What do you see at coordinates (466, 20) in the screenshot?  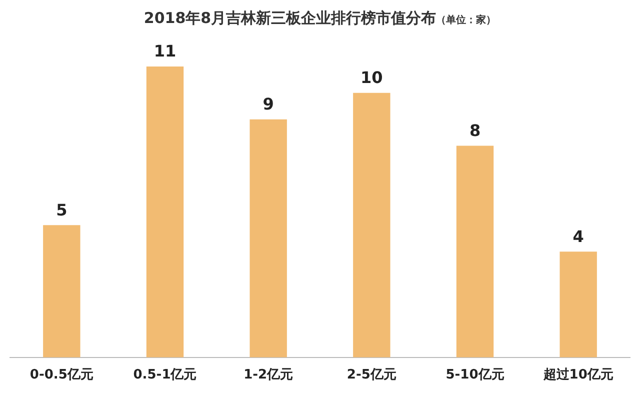 I see `chart-subtitle: （单位：家）` at bounding box center [466, 20].